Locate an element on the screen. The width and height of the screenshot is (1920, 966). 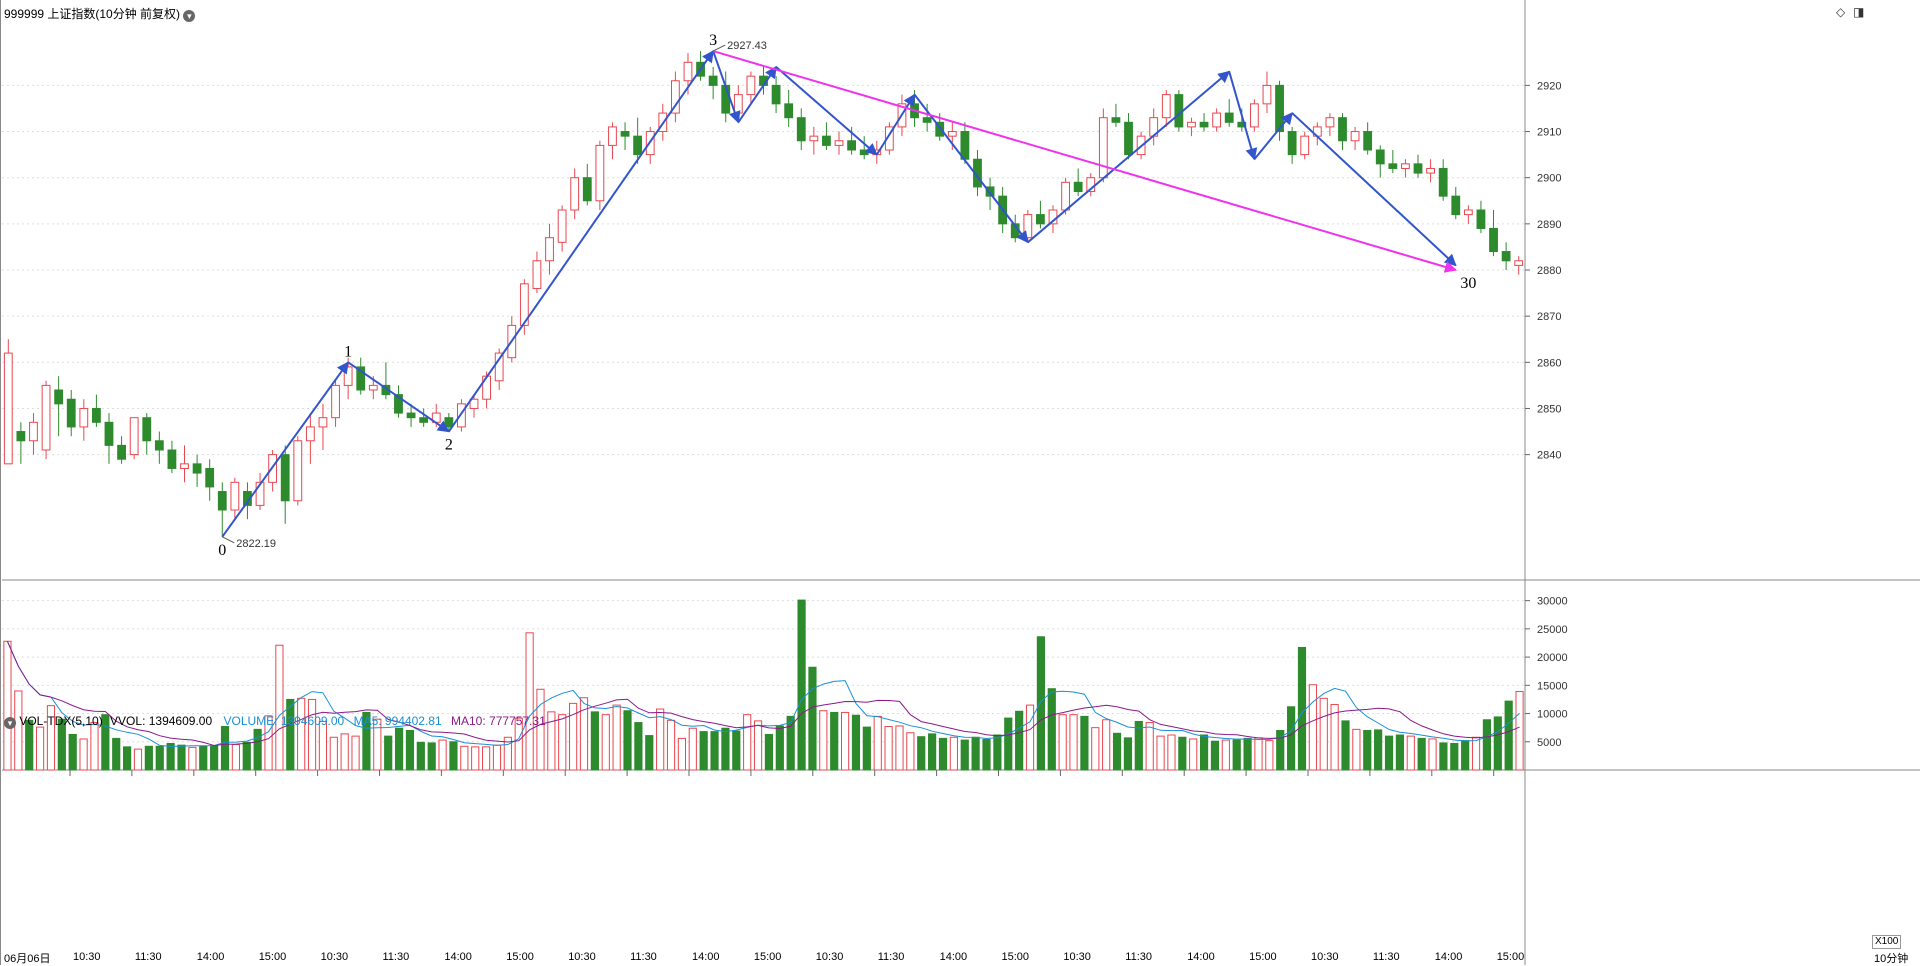
indicator-name: VOL-TDX(5,10) is located at coordinates (60, 721).